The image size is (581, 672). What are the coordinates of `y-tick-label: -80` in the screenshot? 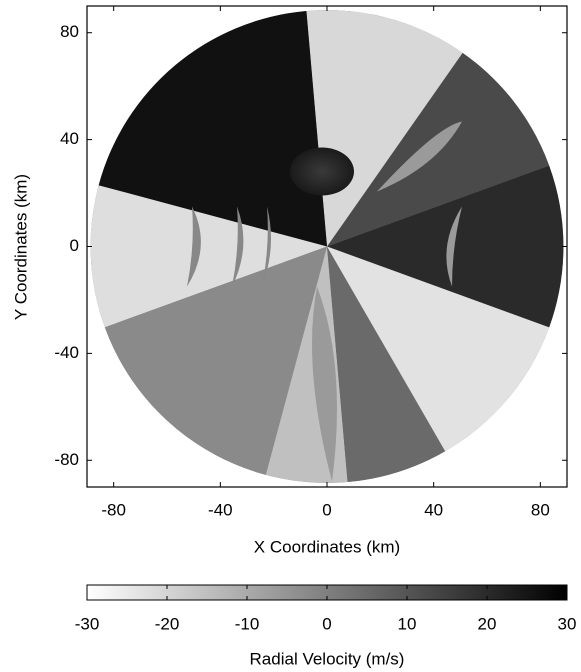 It's located at (66, 459).